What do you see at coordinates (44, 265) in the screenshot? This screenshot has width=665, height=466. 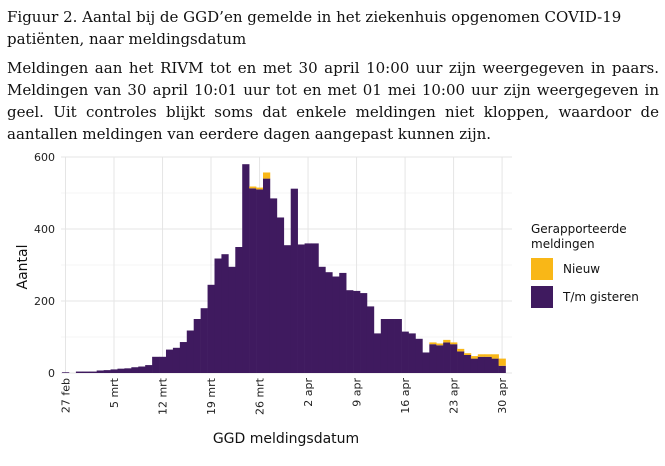 I see `y-tick-labels: 0 200 400 600` at bounding box center [44, 265].